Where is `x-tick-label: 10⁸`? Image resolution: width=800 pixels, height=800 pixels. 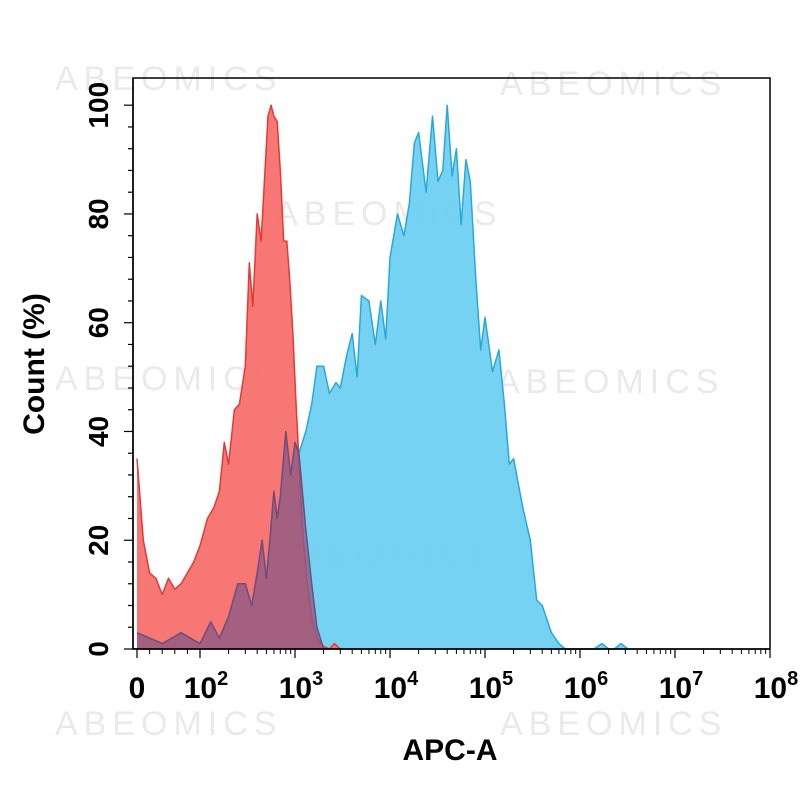 x-tick-label: 10⁸ is located at coordinates (776, 686).